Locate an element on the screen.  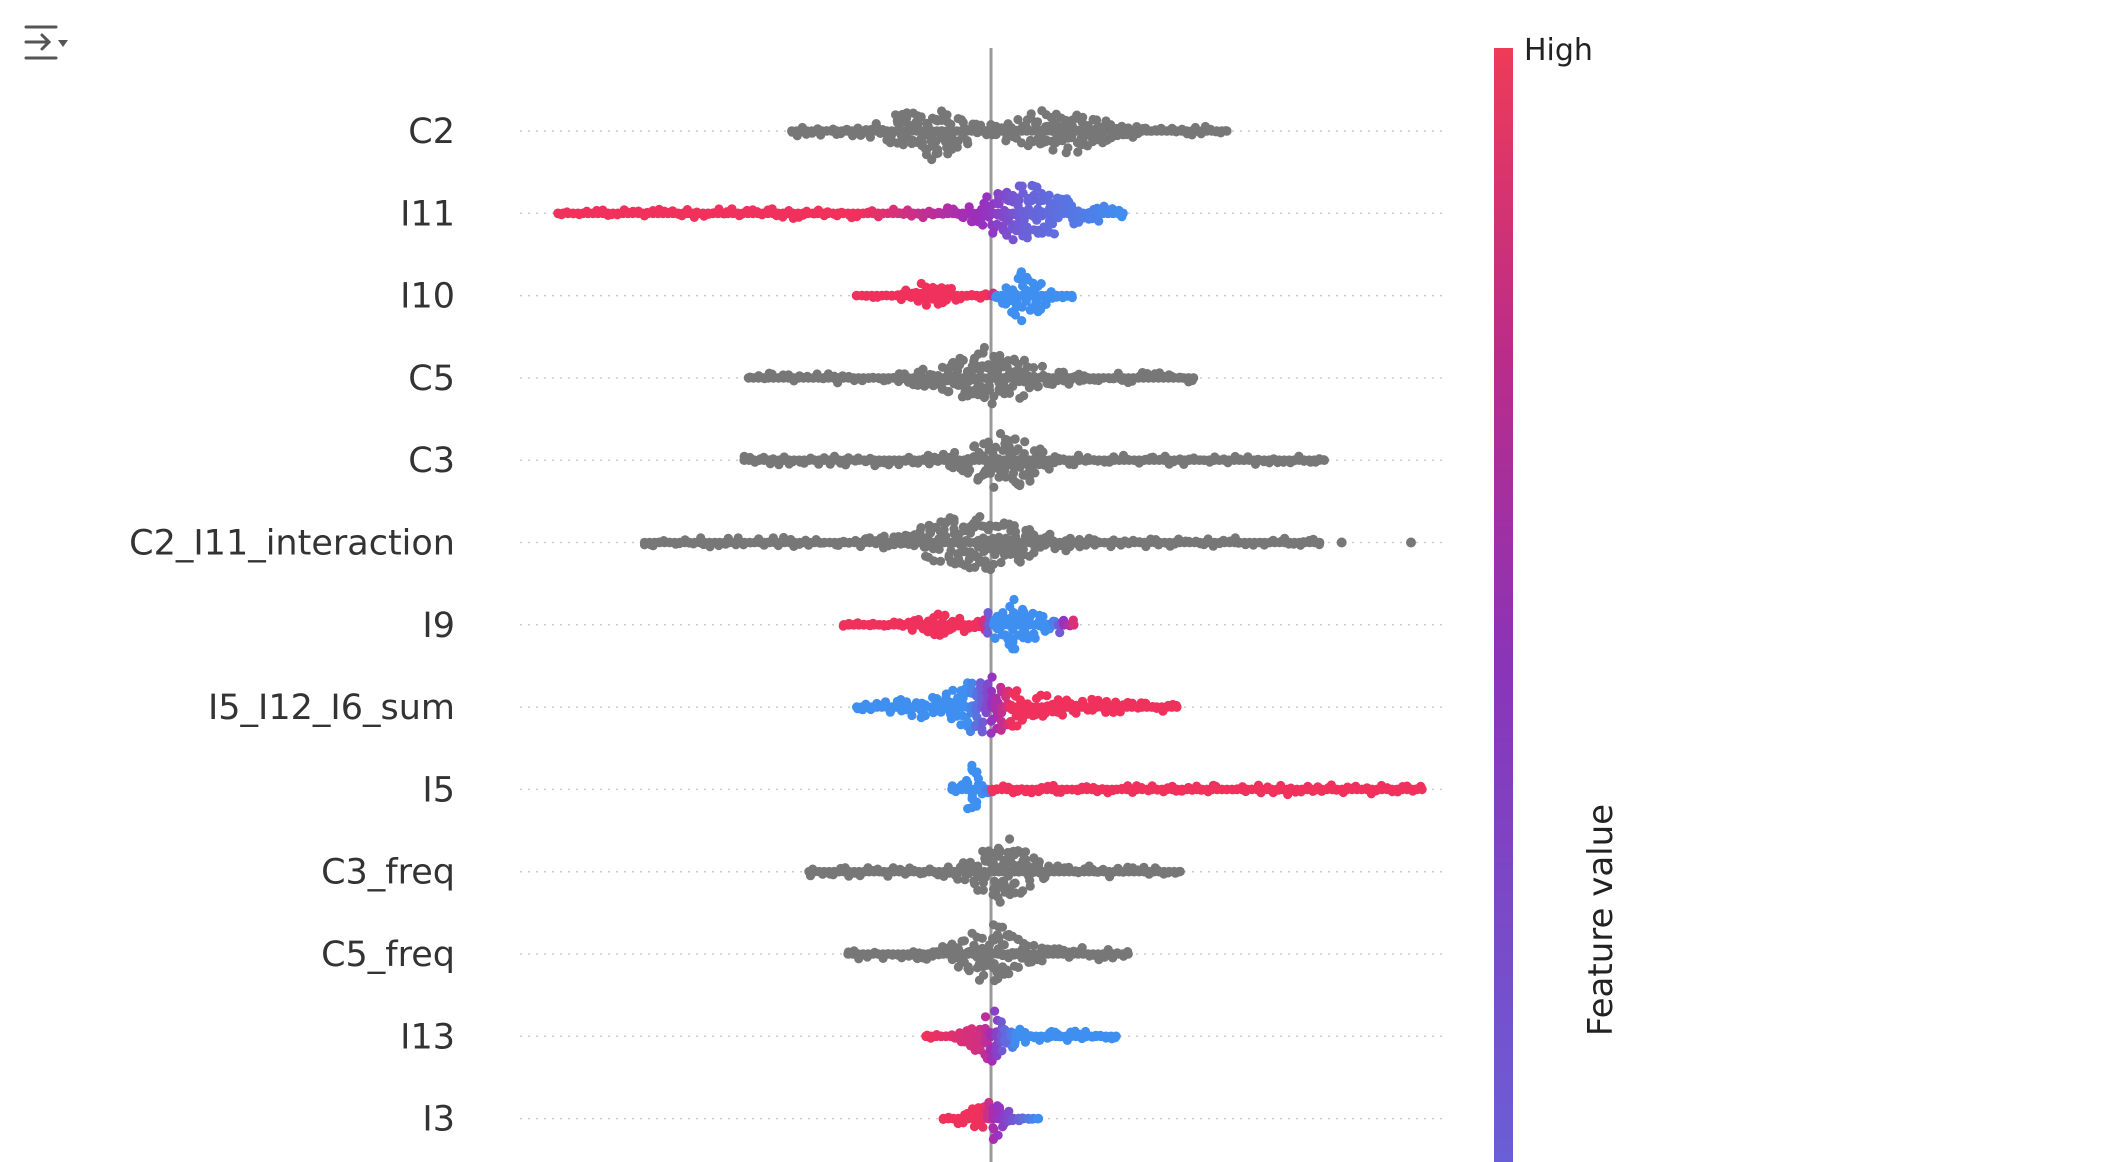
feature-label: I3 is located at coordinates (438, 1120).